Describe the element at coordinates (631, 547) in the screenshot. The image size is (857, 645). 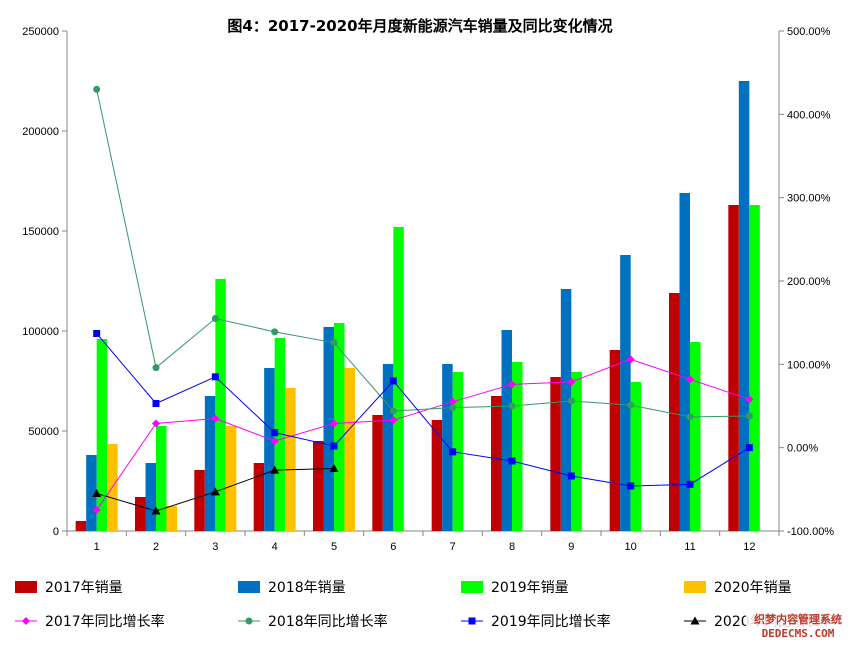
I see `x-tick-label: 10` at that location.